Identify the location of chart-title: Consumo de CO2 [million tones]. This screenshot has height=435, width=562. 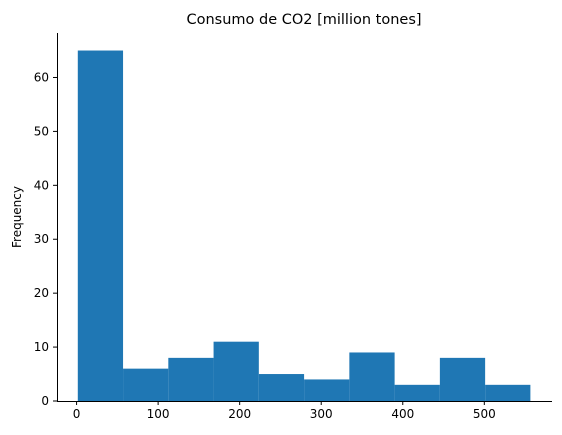
(303, 20).